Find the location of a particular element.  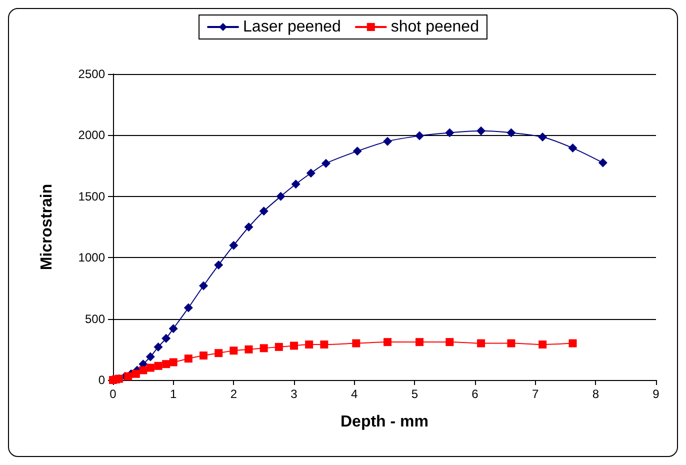

y-tick-label: 500 is located at coordinates (95, 319).